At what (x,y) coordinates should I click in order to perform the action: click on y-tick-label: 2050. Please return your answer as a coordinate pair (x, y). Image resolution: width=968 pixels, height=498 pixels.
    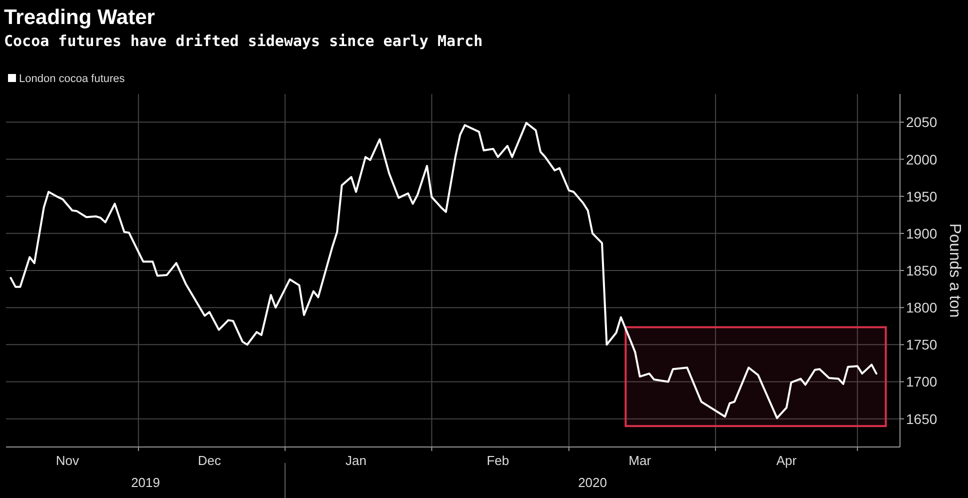
    Looking at the image, I should click on (922, 122).